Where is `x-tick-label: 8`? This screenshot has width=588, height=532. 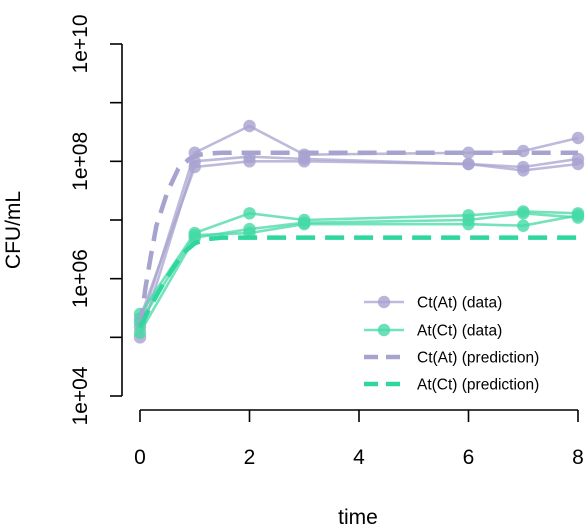
x-tick-label: 8 is located at coordinates (578, 457).